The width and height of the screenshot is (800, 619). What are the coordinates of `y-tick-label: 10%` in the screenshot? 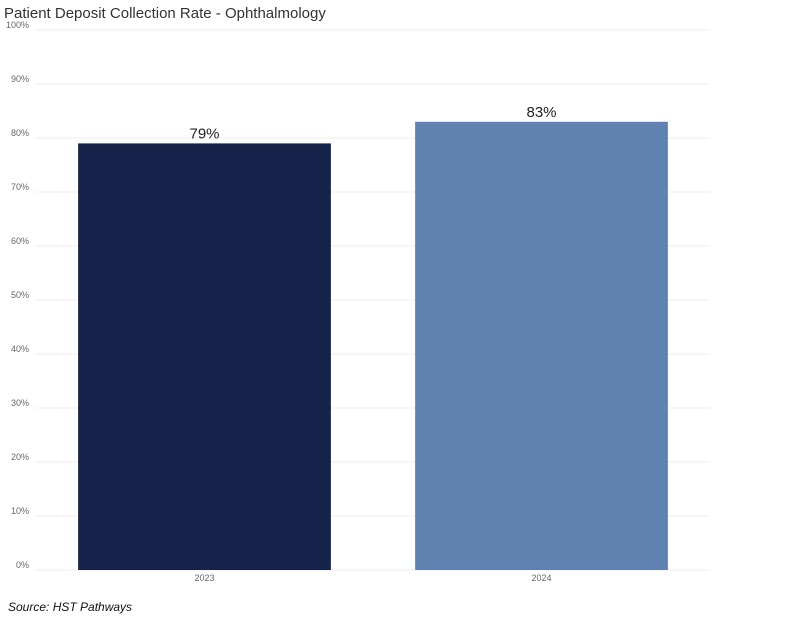 It's located at (20, 511).